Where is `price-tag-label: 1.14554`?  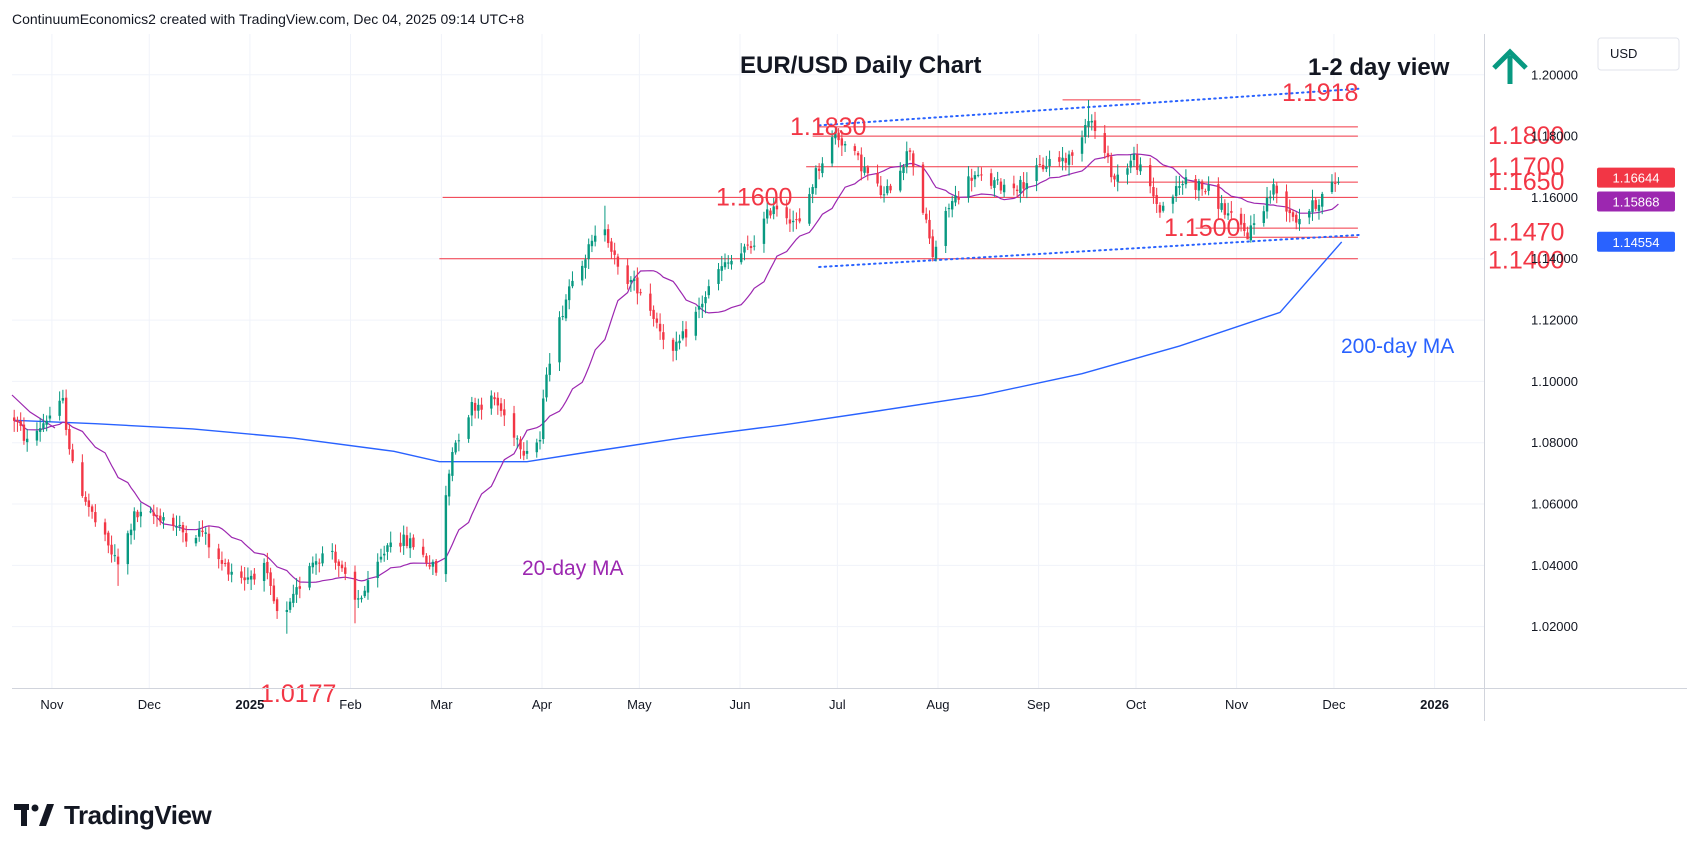
price-tag-label: 1.14554 is located at coordinates (1636, 242).